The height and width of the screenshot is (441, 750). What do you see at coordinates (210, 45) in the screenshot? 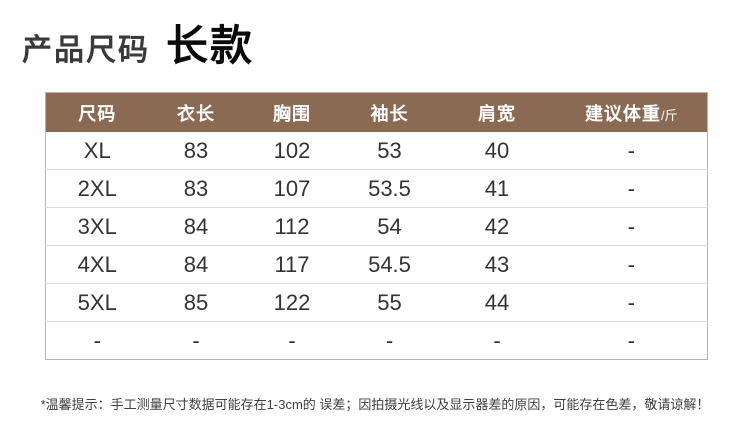
I see `title-variant-label: 长款` at bounding box center [210, 45].